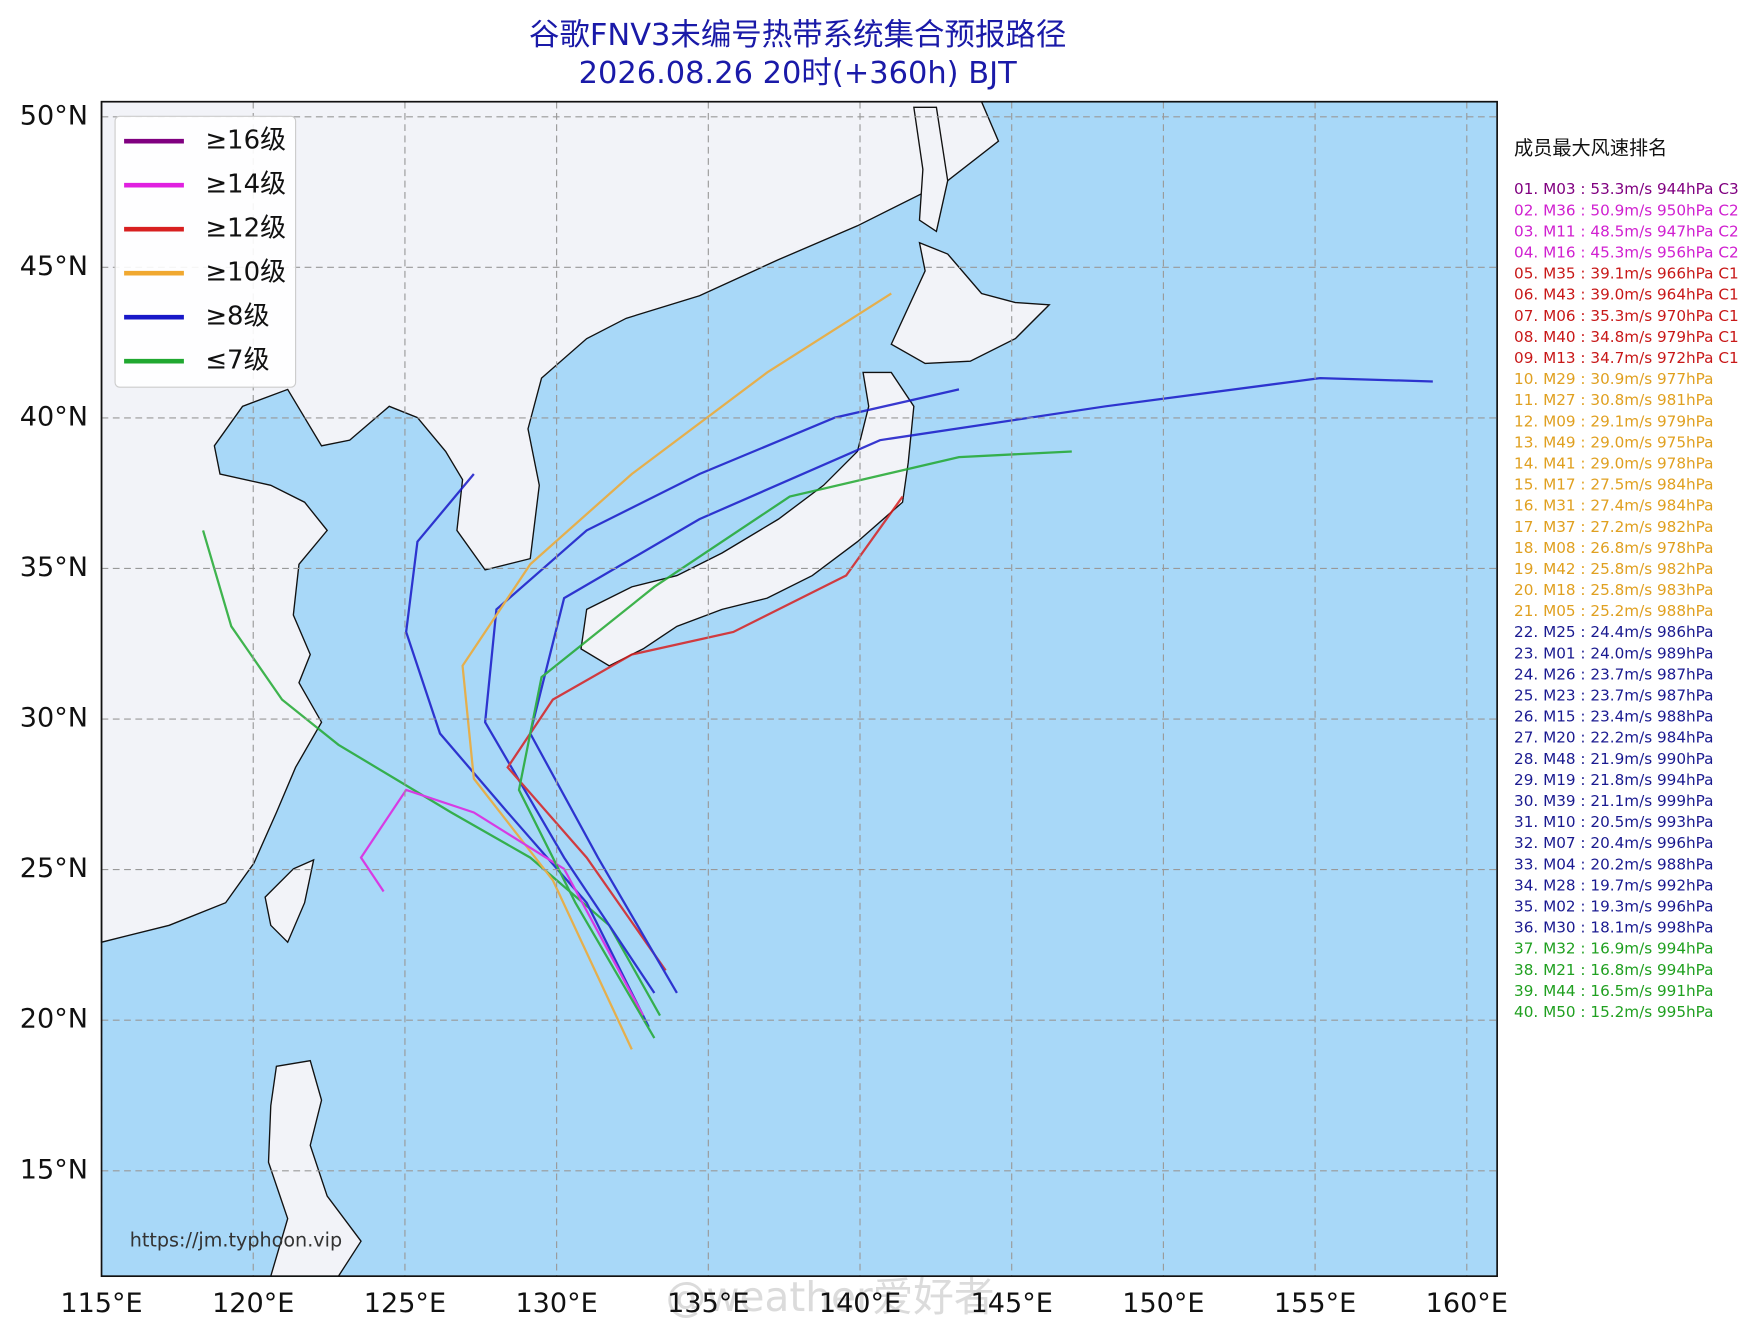 The image size is (1760, 1339). Describe the element at coordinates (54, 115) in the screenshot. I see `y-tick-label: 50°N` at that location.